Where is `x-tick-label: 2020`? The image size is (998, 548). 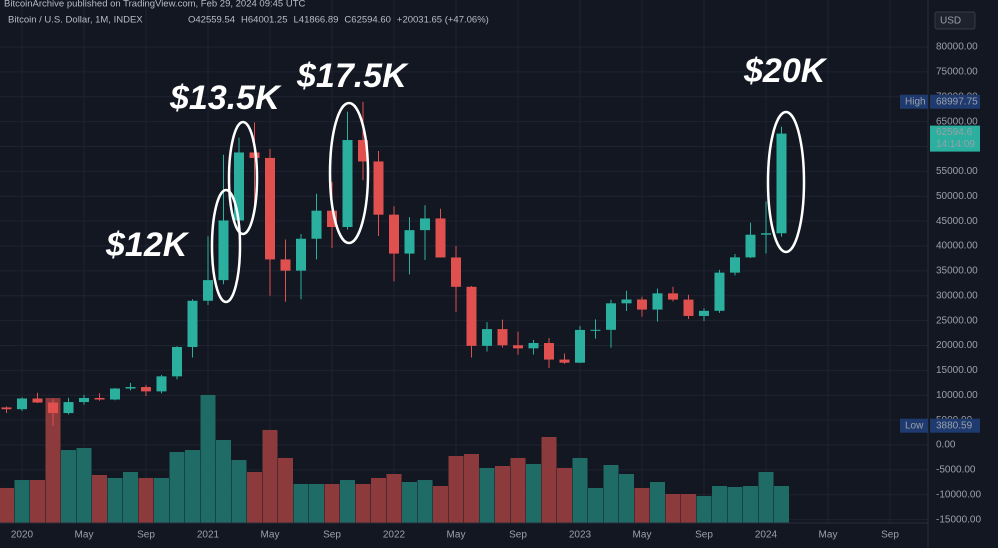
x-tick-label: 2020 is located at coordinates (22, 535).